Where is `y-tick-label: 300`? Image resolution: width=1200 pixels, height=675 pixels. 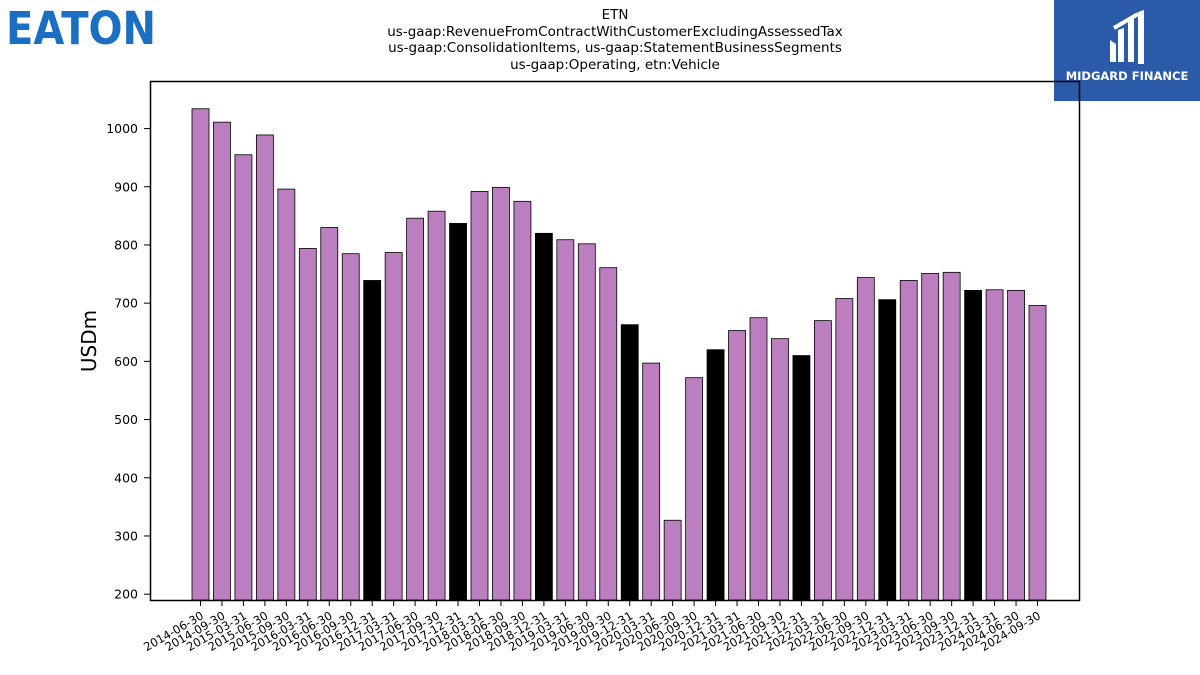 y-tick-label: 300 is located at coordinates (126, 535).